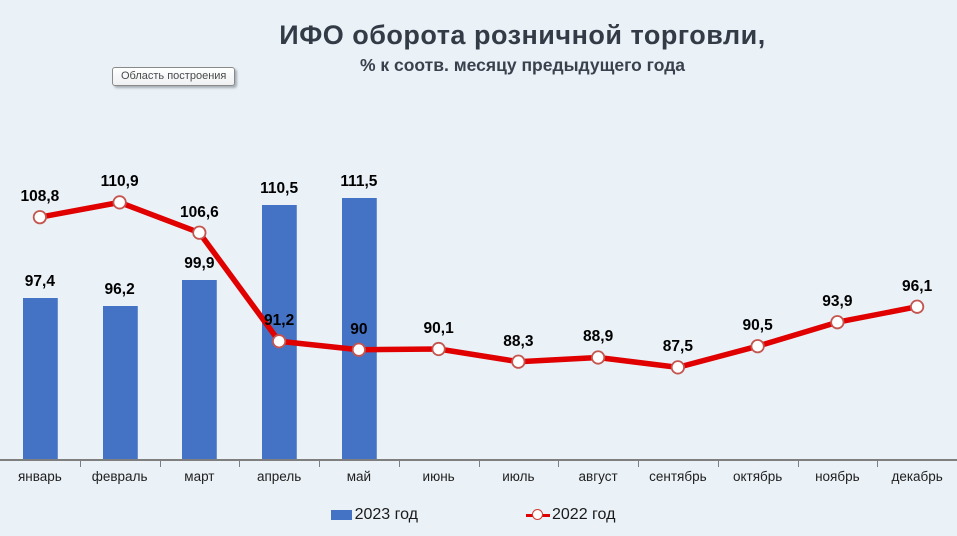 The image size is (957, 536). Describe the element at coordinates (677, 367) in the screenshot. I see `line-marker-сентябрь` at that location.